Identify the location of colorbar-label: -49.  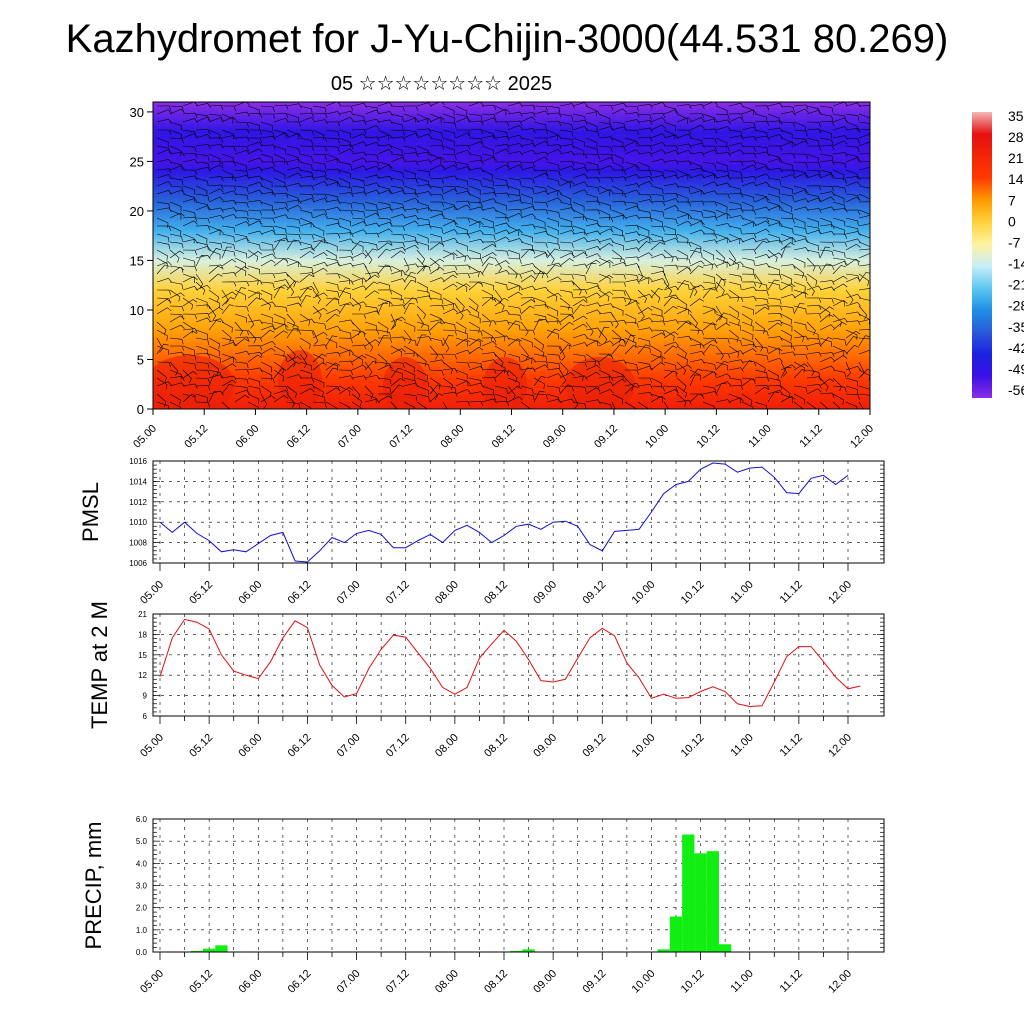
(1016, 369).